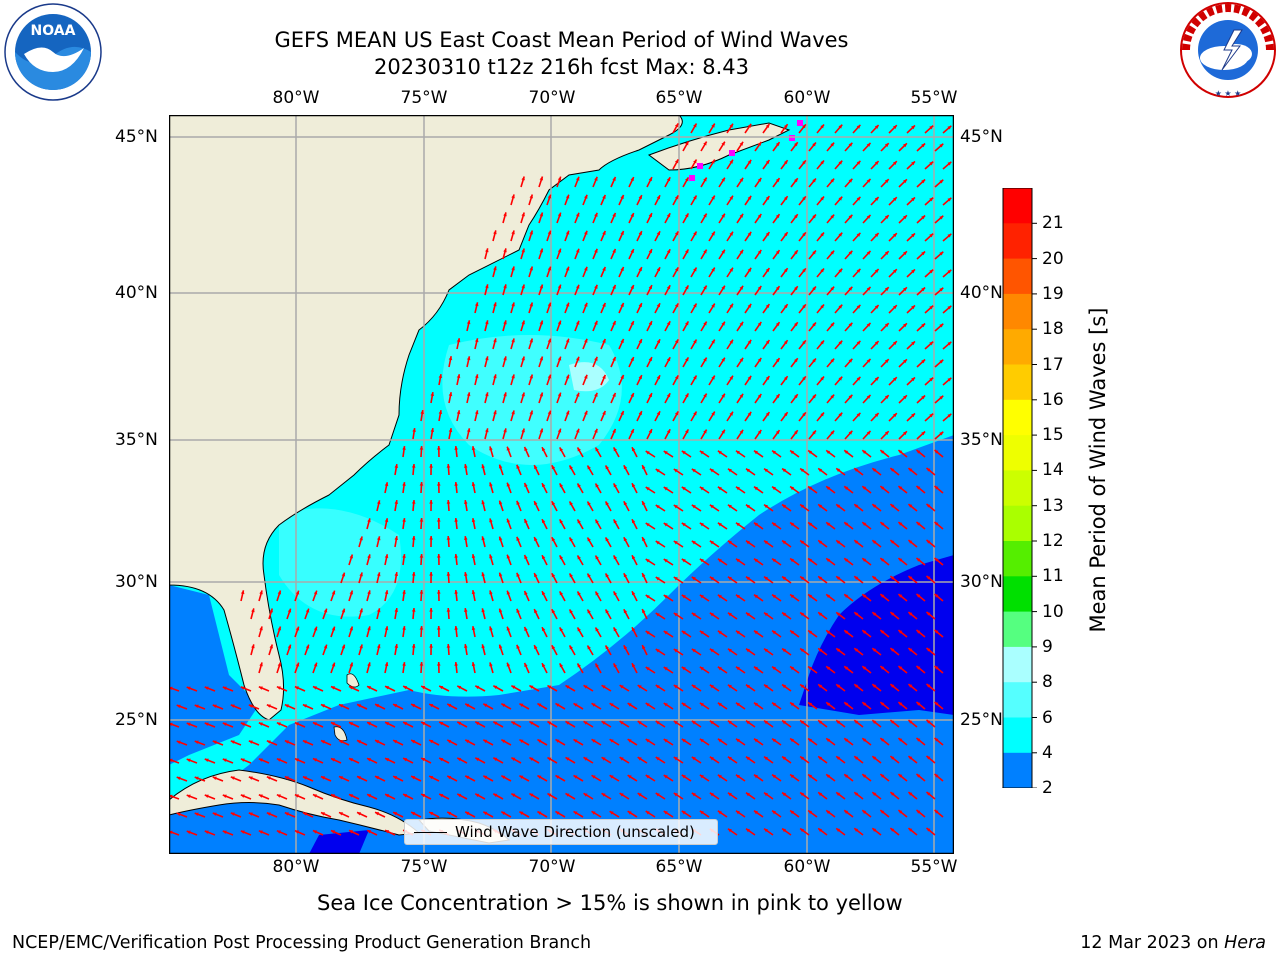 This screenshot has width=1280, height=960. I want to click on colorbar-tick-label: 12, so click(1053, 541).